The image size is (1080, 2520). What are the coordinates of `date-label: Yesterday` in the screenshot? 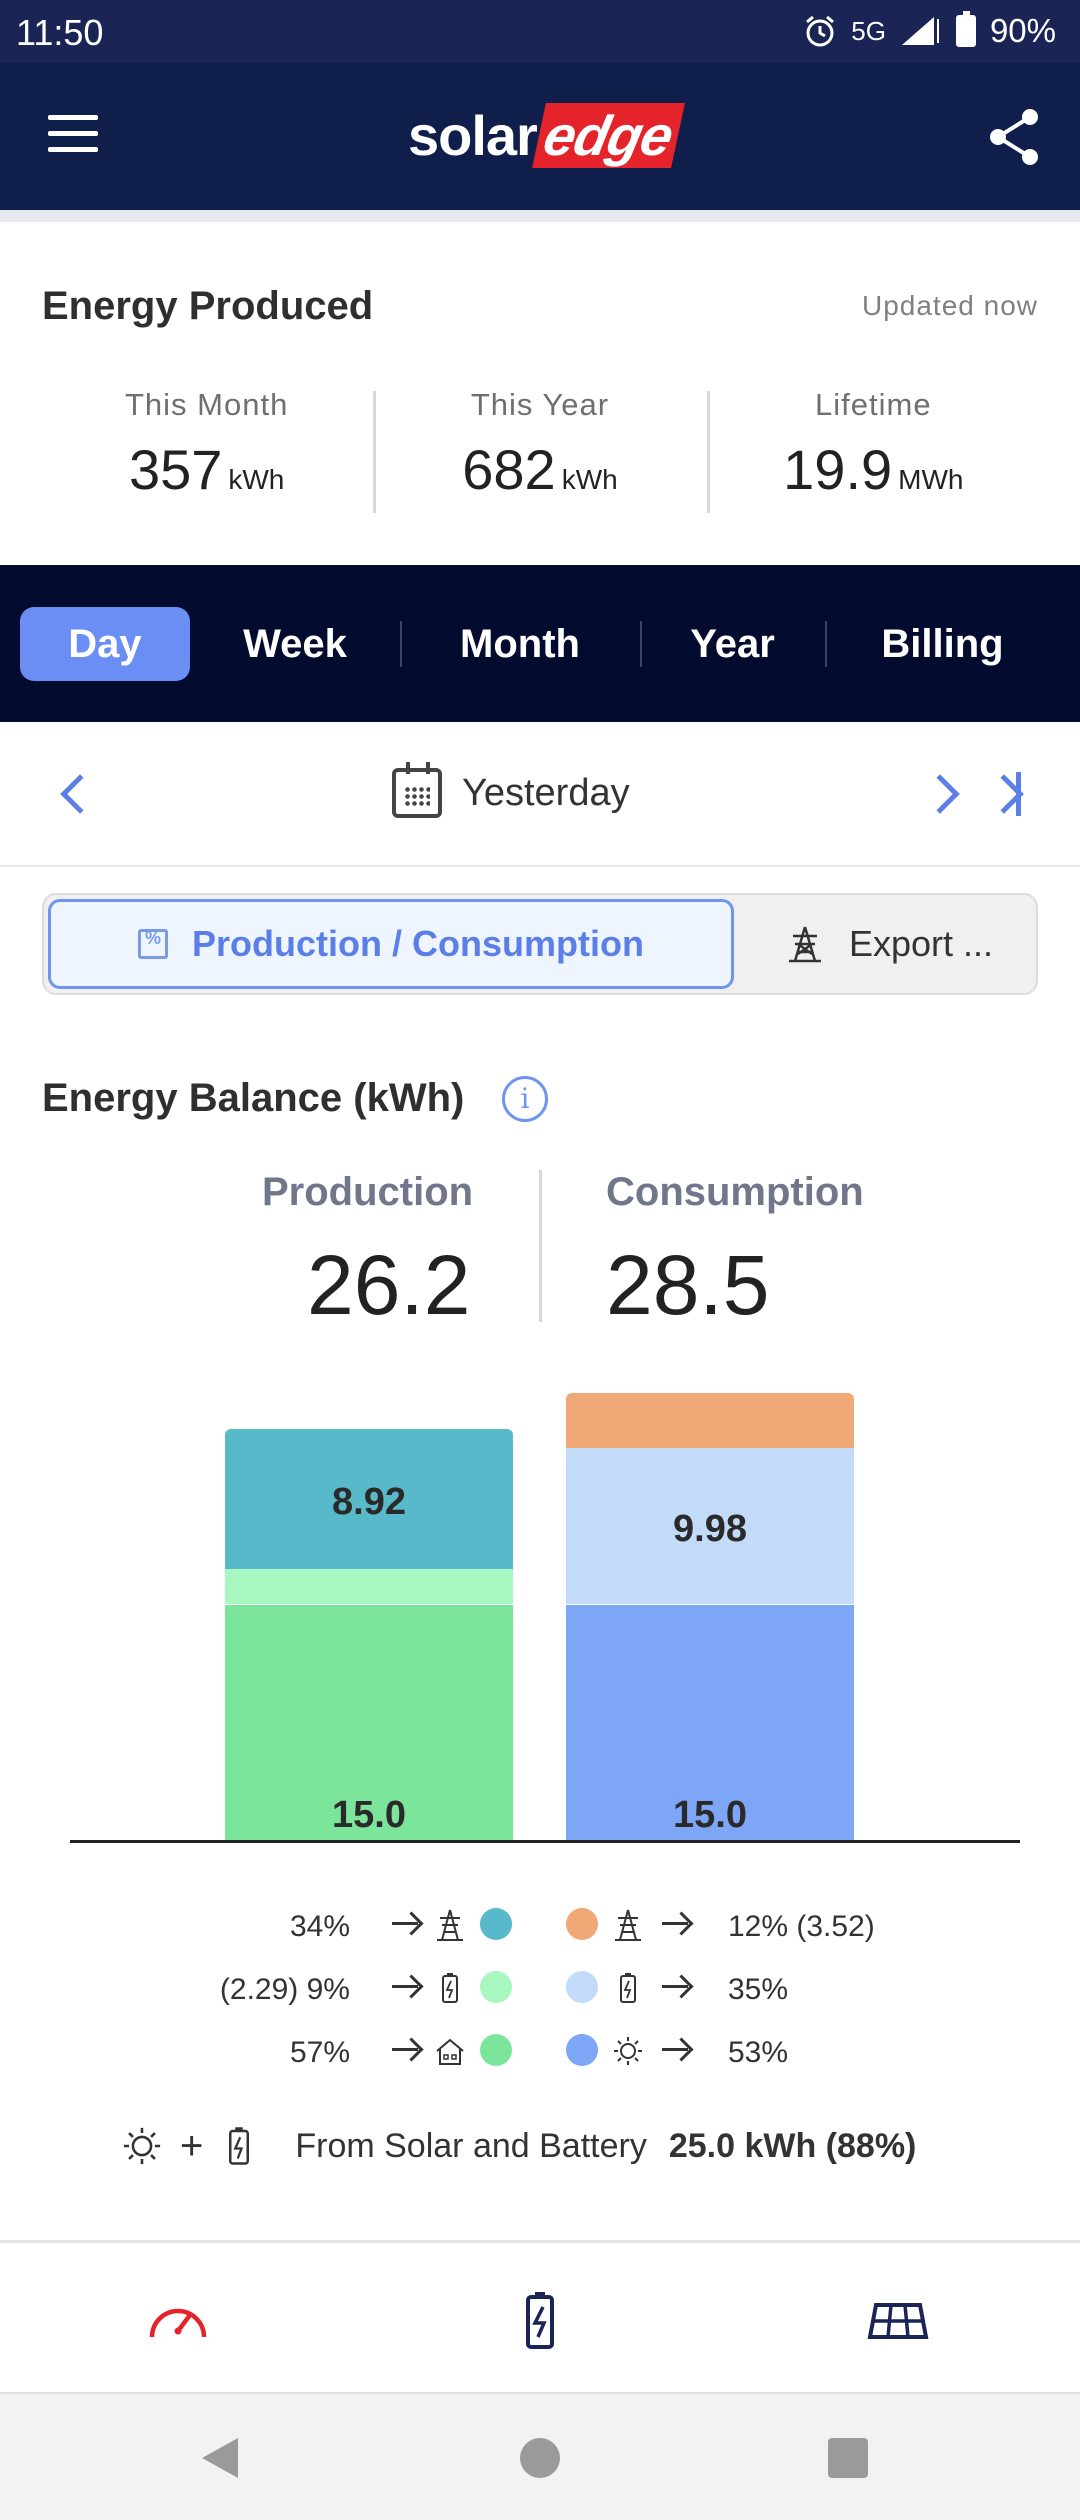 It's located at (546, 792).